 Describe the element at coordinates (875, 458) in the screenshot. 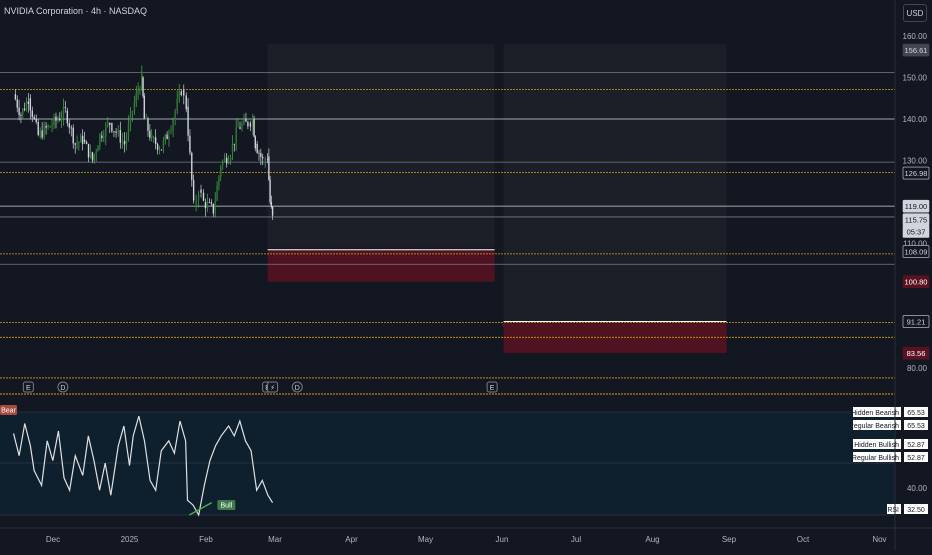

I see `legend-name: Regular Bullish` at that location.